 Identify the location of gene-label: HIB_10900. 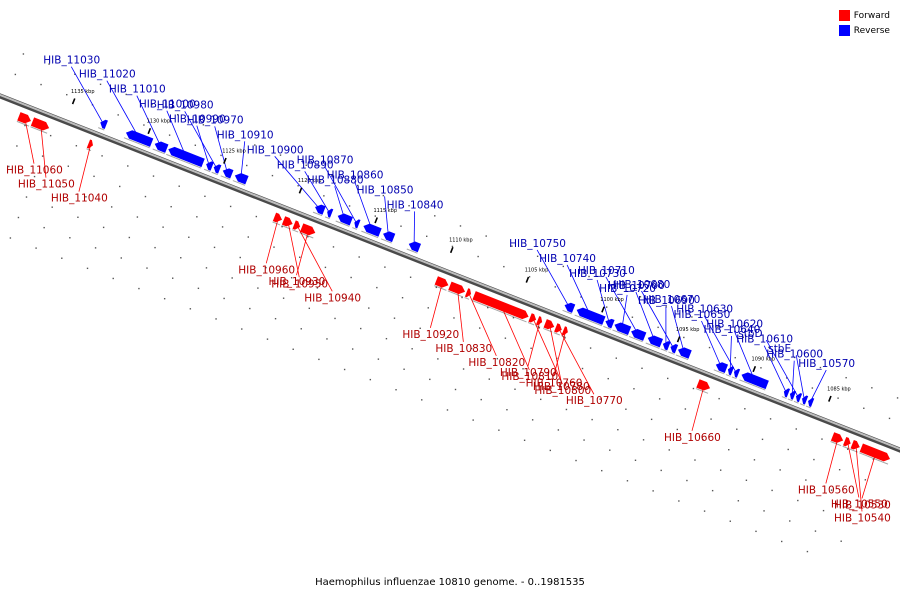
(275, 150).